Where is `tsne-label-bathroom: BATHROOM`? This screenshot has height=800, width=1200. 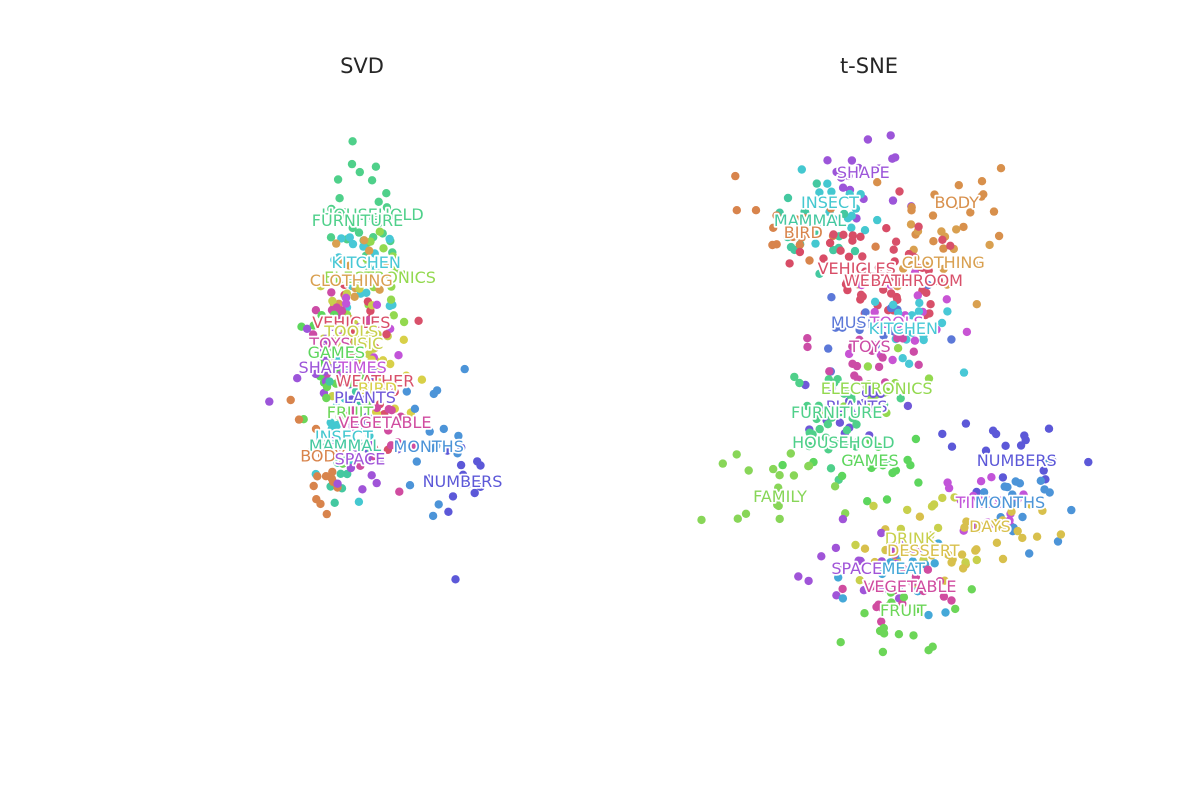
tsne-label-bathroom: BATHROOM is located at coordinates (916, 280).